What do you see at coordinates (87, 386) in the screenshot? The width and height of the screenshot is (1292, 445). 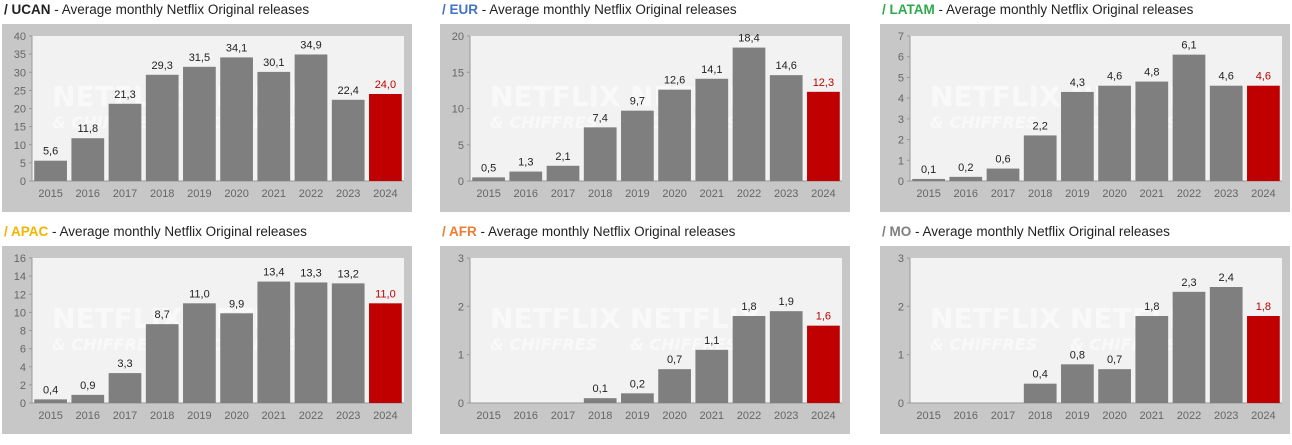 I see `data-label: 0,9` at bounding box center [87, 386].